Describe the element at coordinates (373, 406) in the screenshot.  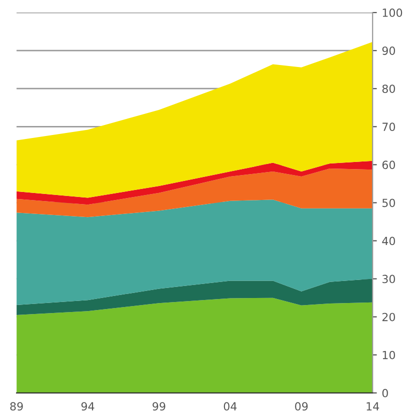
I see `x-tick-label: 14` at that location.